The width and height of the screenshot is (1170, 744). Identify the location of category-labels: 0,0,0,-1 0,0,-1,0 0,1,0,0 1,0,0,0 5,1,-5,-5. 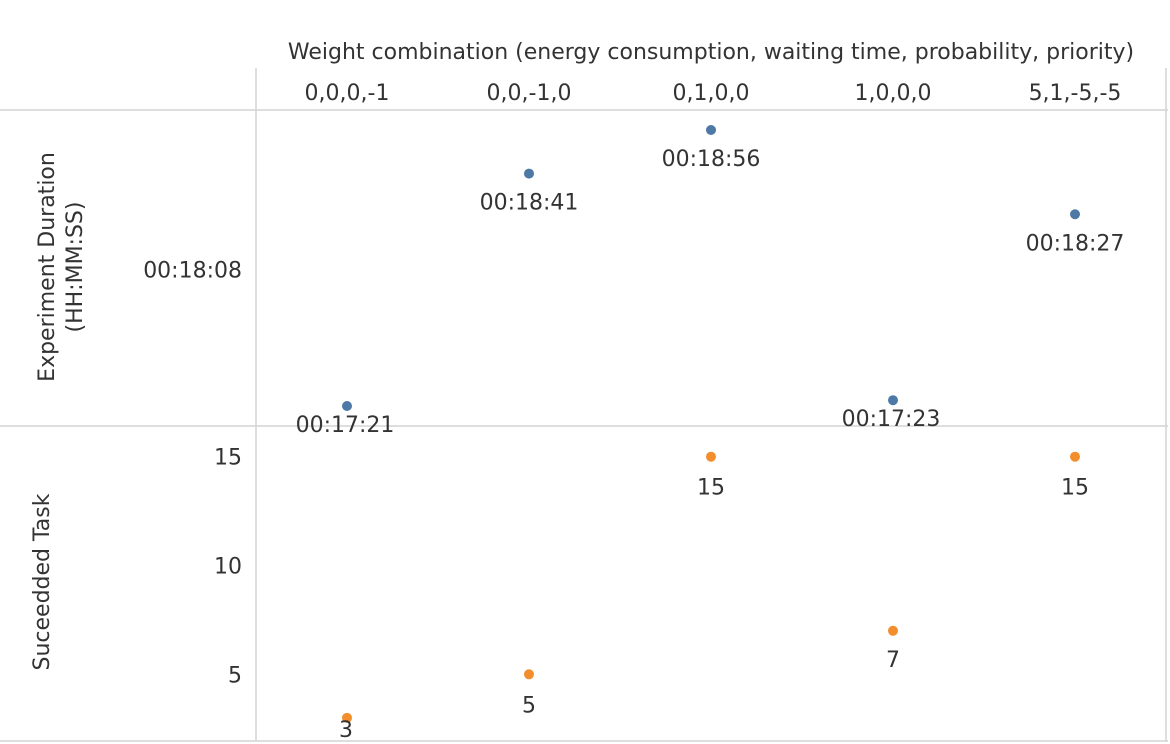
(713, 93).